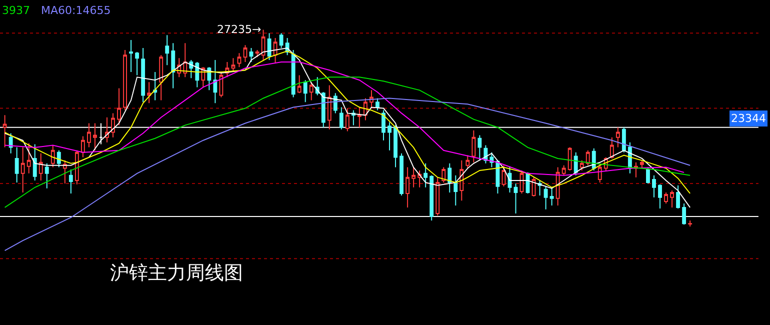 The width and height of the screenshot is (770, 325). I want to click on text: MA60:14655, so click(76, 10).